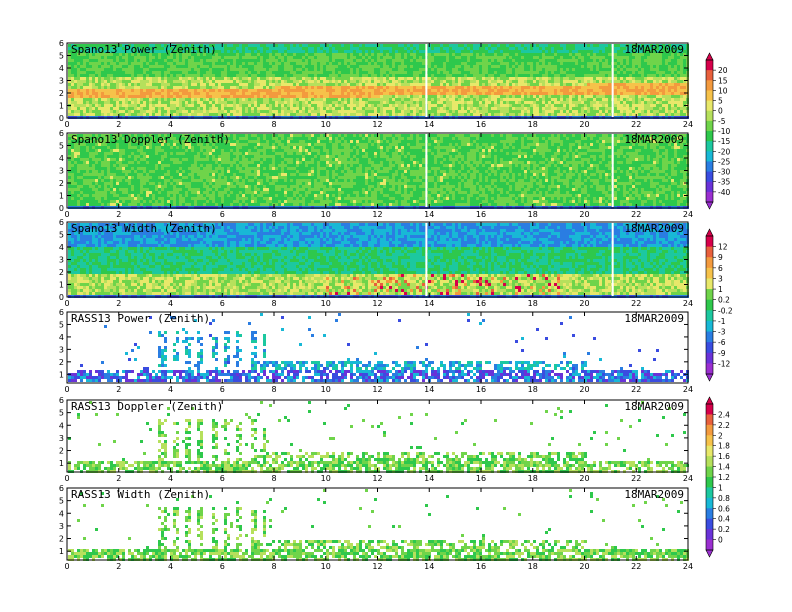  I want to click on colorbar-label: -25, so click(724, 161).